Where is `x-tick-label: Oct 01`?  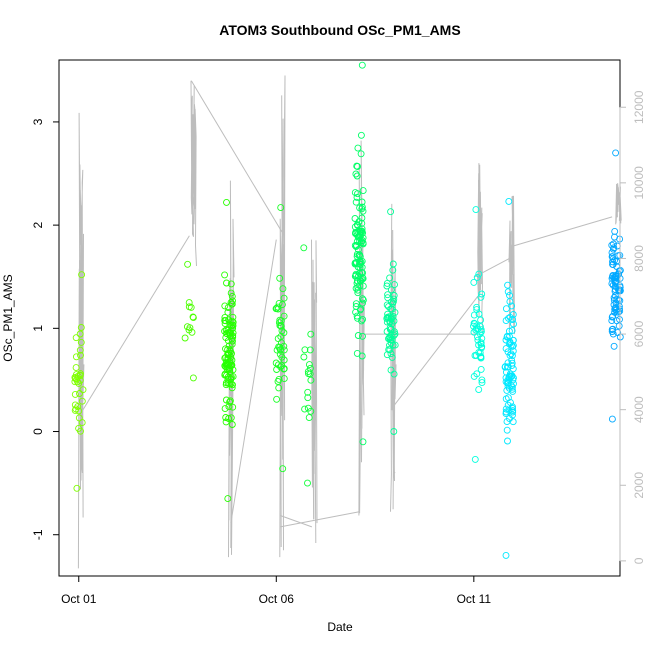 x-tick-label: Oct 01 is located at coordinates (79, 599).